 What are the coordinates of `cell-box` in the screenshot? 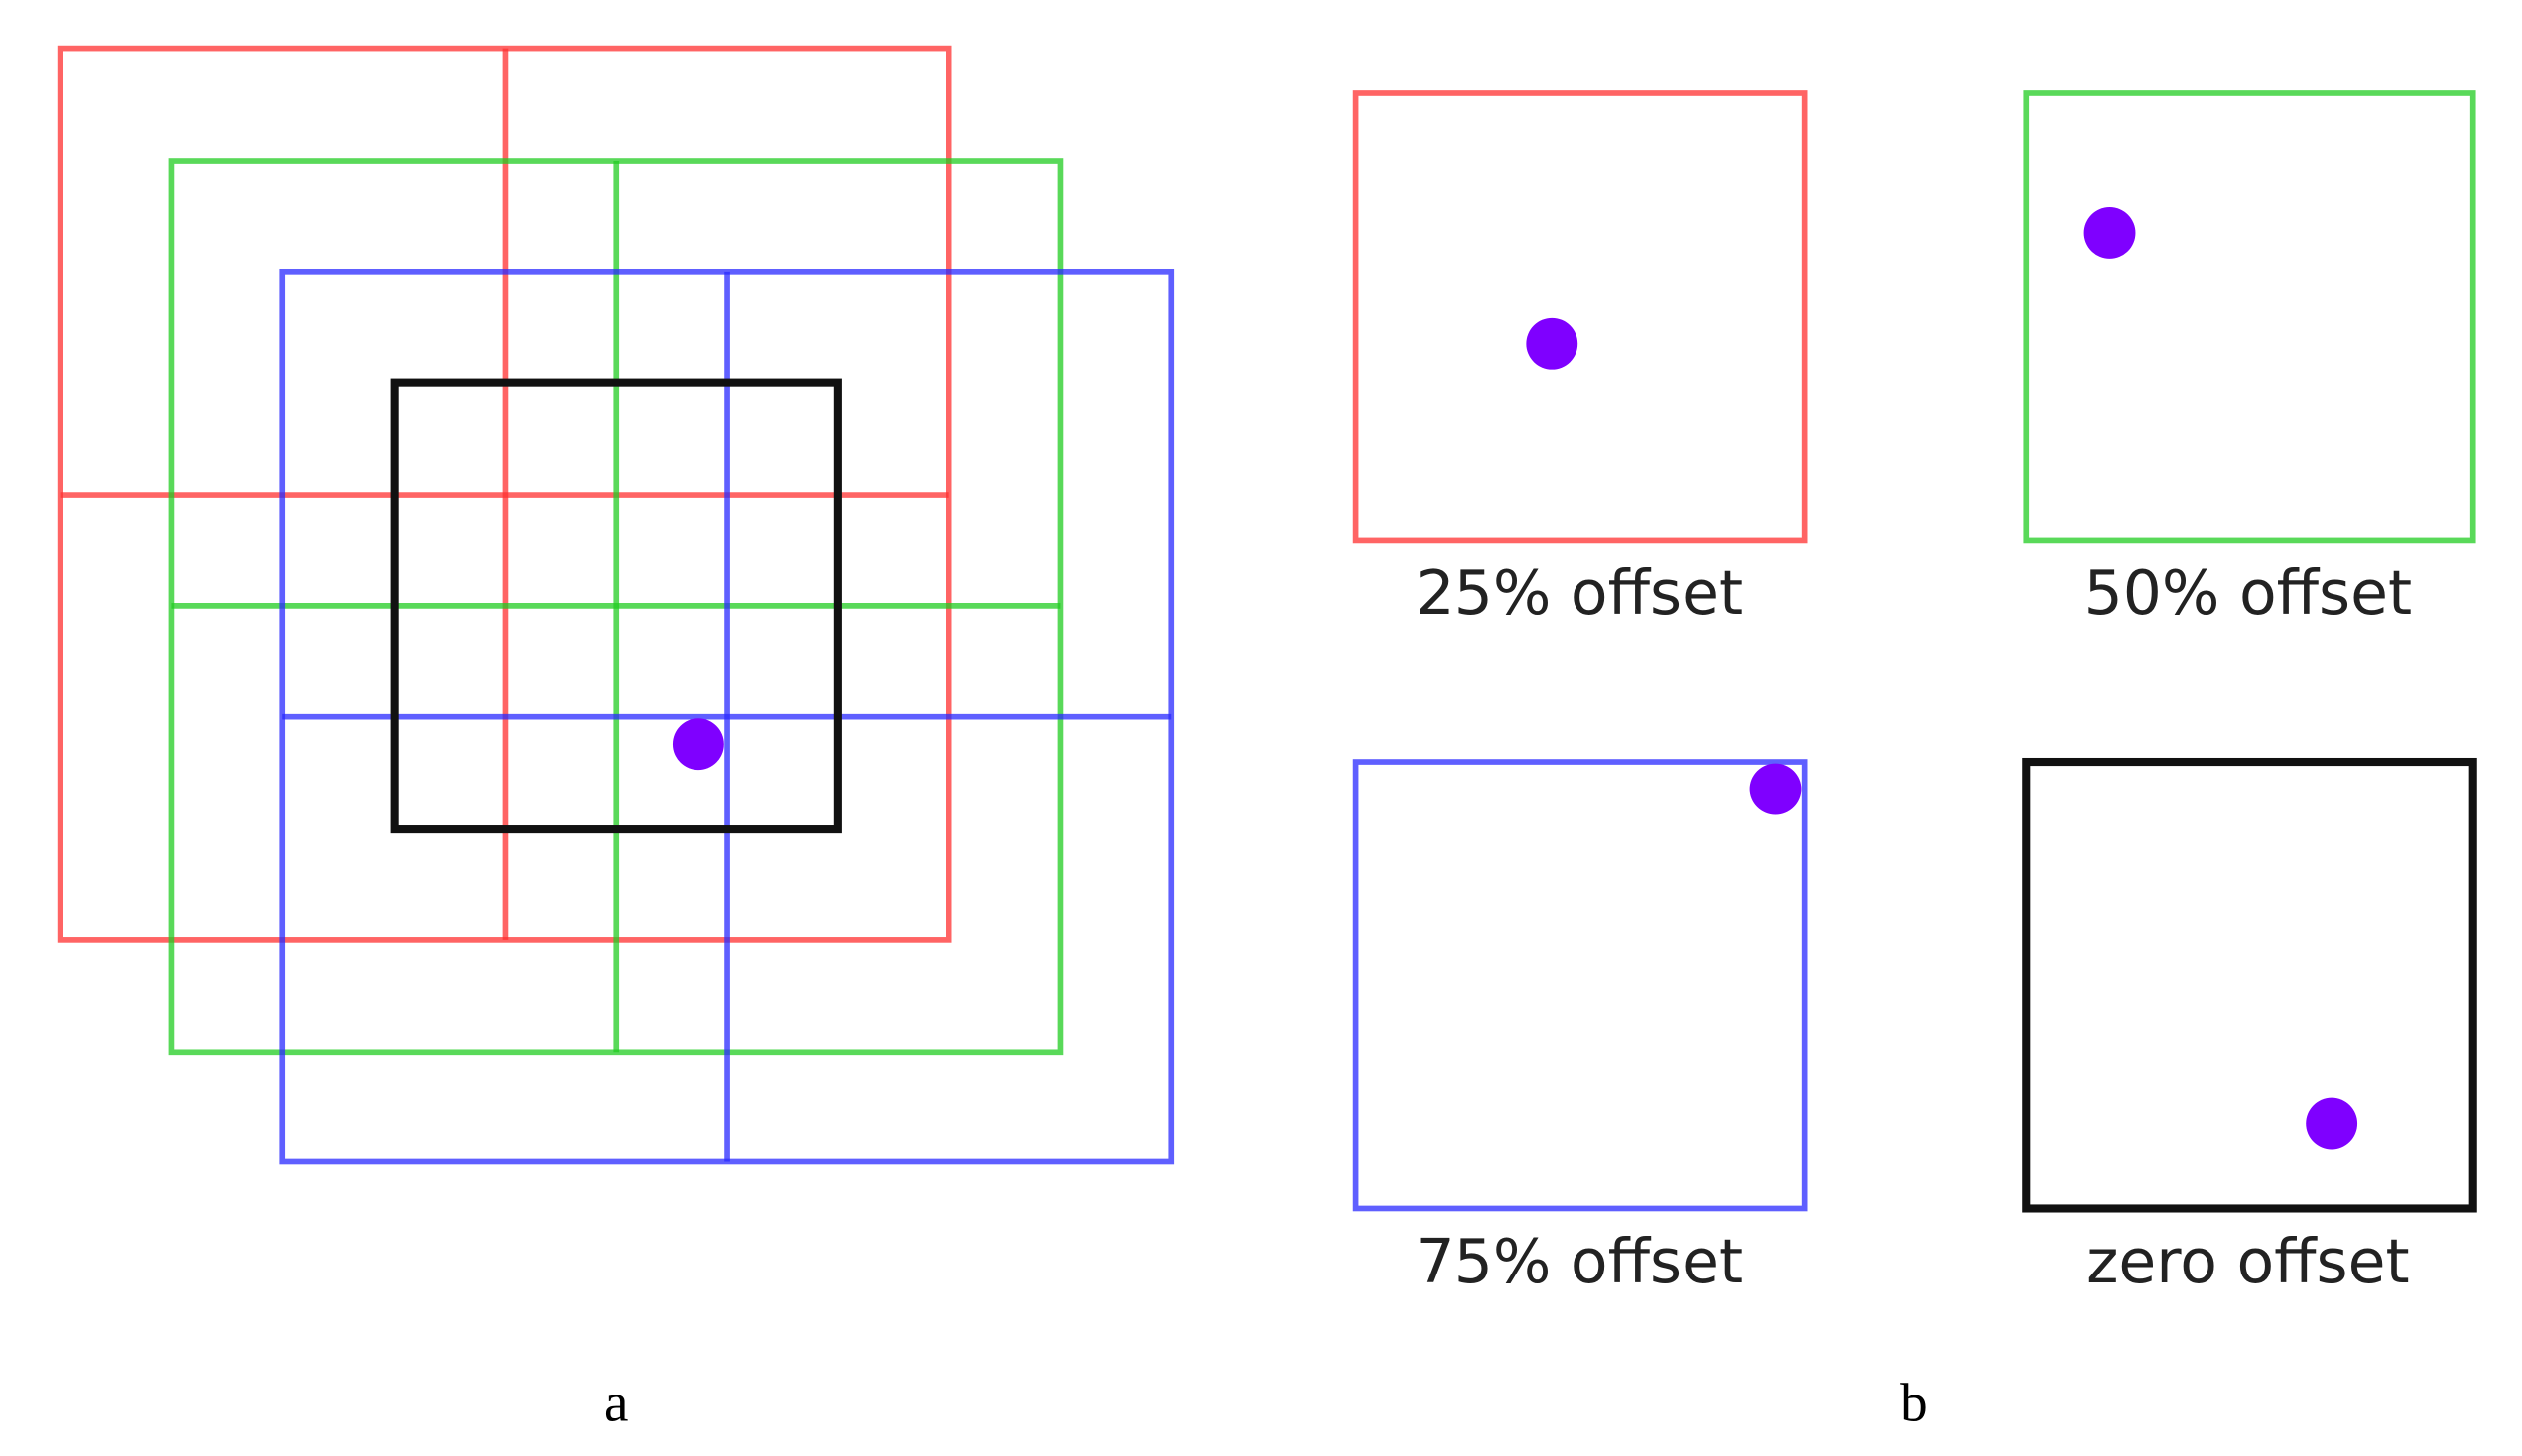 It's located at (616, 606).